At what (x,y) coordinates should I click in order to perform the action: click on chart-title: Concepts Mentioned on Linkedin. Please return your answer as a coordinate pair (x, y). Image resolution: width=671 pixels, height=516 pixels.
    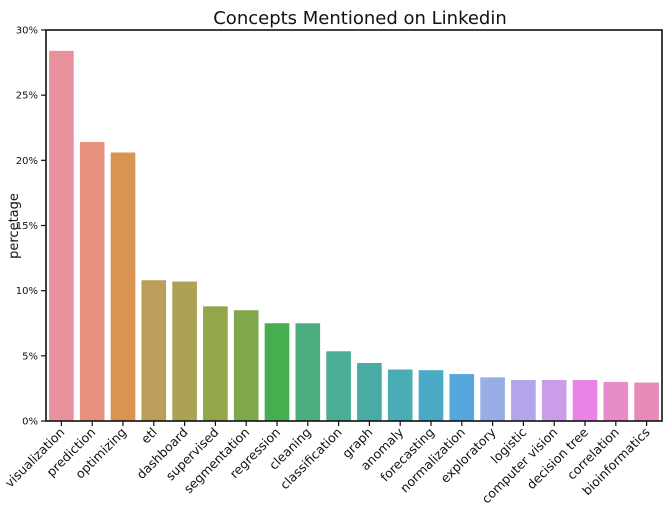
    Looking at the image, I should click on (360, 18).